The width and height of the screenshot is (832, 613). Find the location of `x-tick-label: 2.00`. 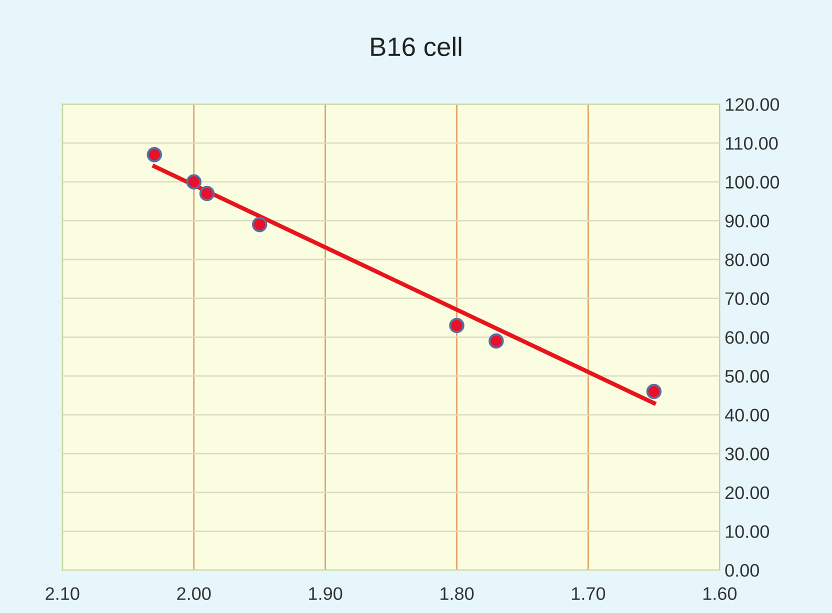

x-tick-label: 2.00 is located at coordinates (194, 593).